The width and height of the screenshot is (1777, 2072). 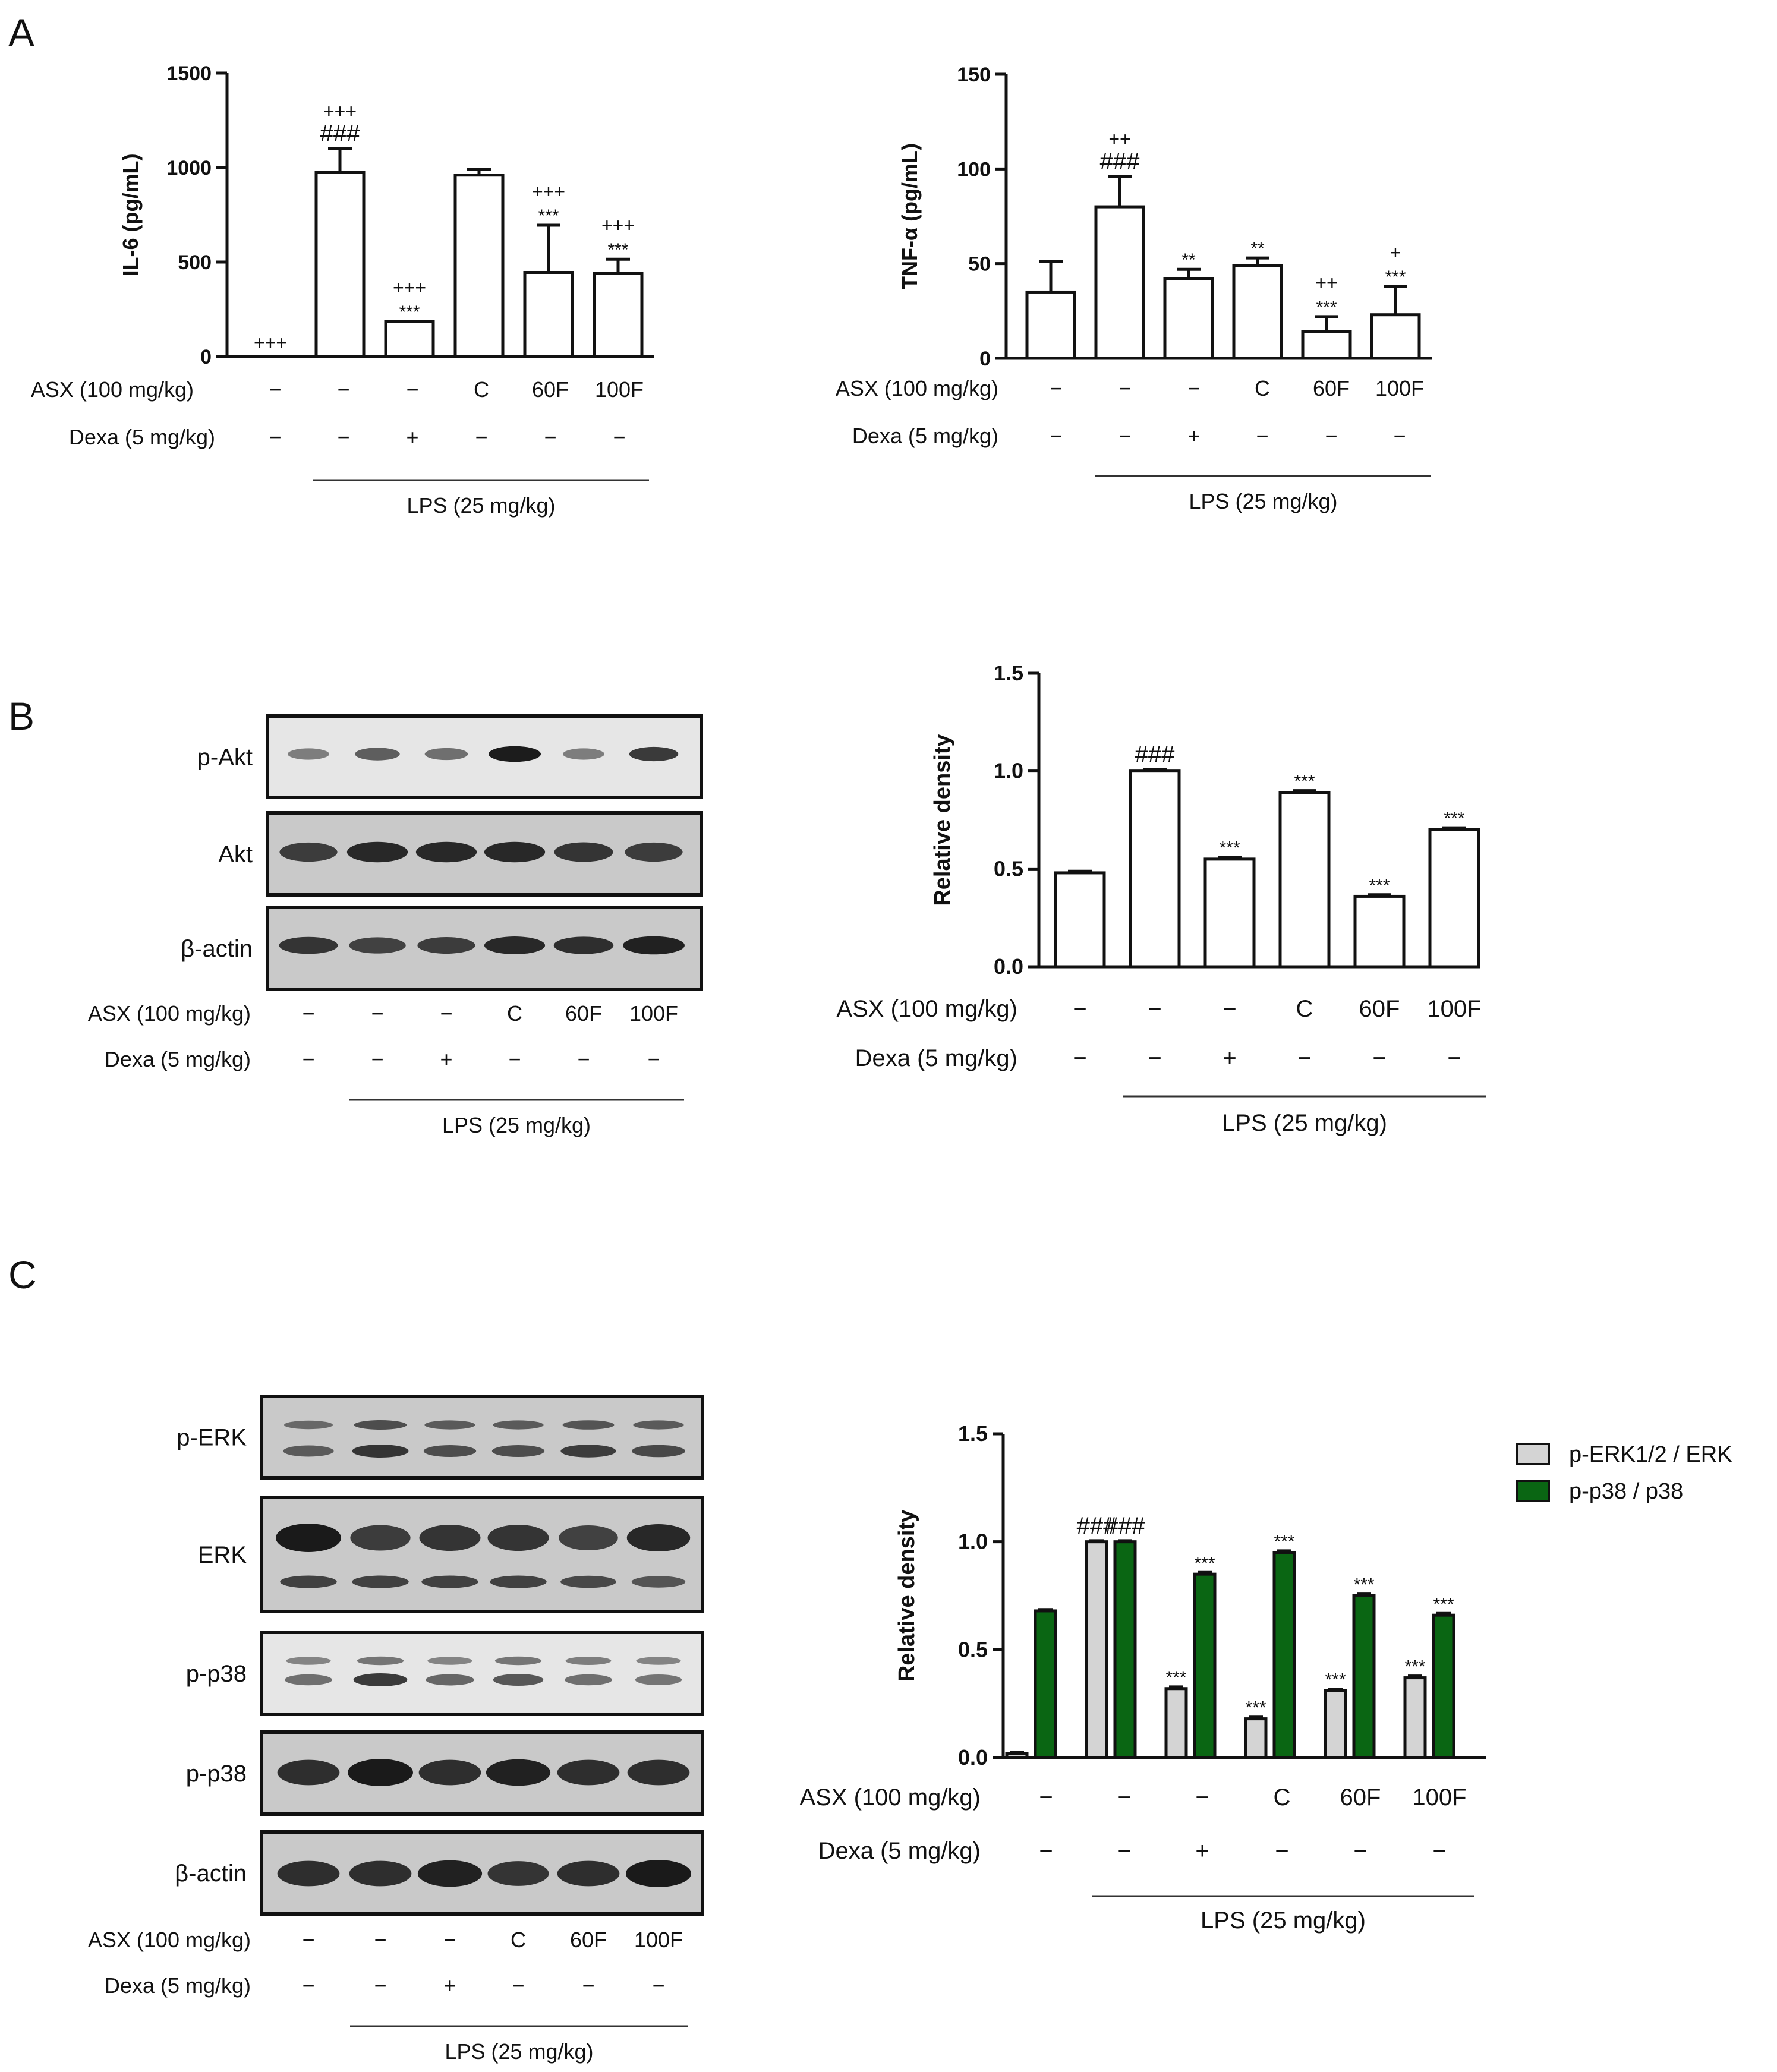 I want to click on legend-label: p-ERK1/2 / ERK, so click(x=1650, y=1454).